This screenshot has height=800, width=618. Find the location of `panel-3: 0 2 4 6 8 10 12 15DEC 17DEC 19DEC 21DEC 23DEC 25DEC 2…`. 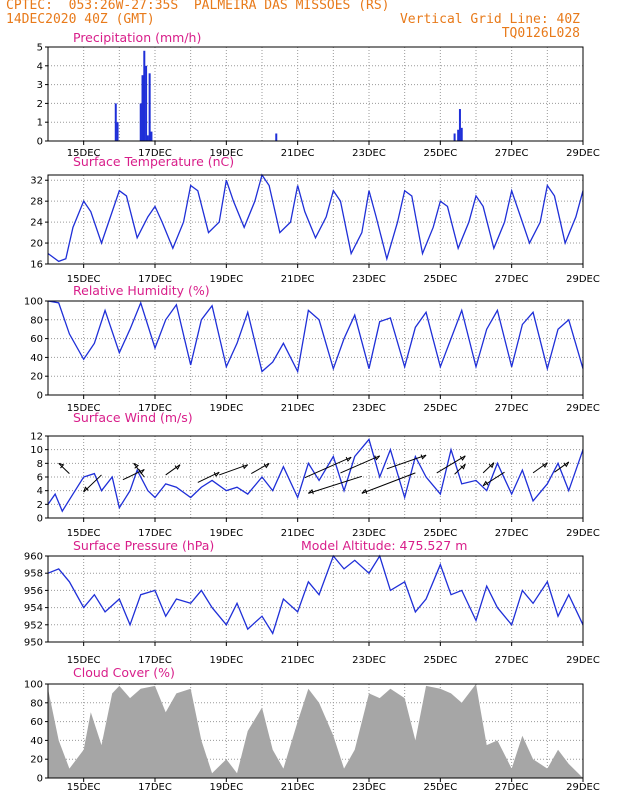

panel-3: 0 2 4 6 8 10 12 15DEC 17DEC 19DEC 21DEC 23DEC 25DEC 2… is located at coordinates (315, 474).